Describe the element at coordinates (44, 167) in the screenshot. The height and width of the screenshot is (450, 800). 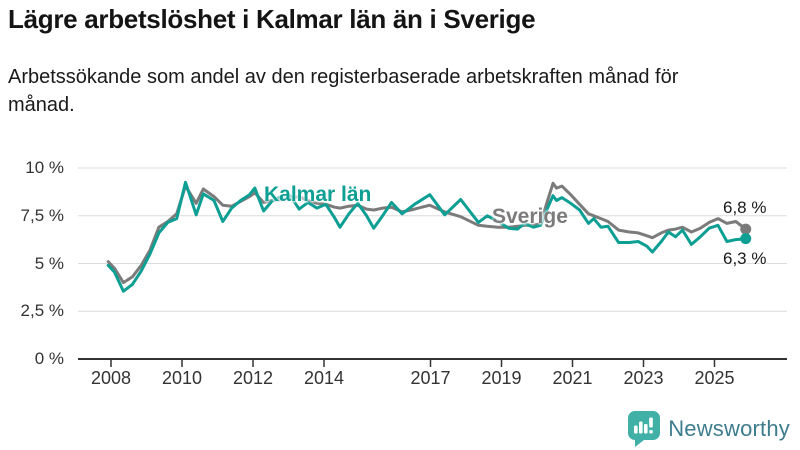
I see `y-axis-label: 10 %` at that location.